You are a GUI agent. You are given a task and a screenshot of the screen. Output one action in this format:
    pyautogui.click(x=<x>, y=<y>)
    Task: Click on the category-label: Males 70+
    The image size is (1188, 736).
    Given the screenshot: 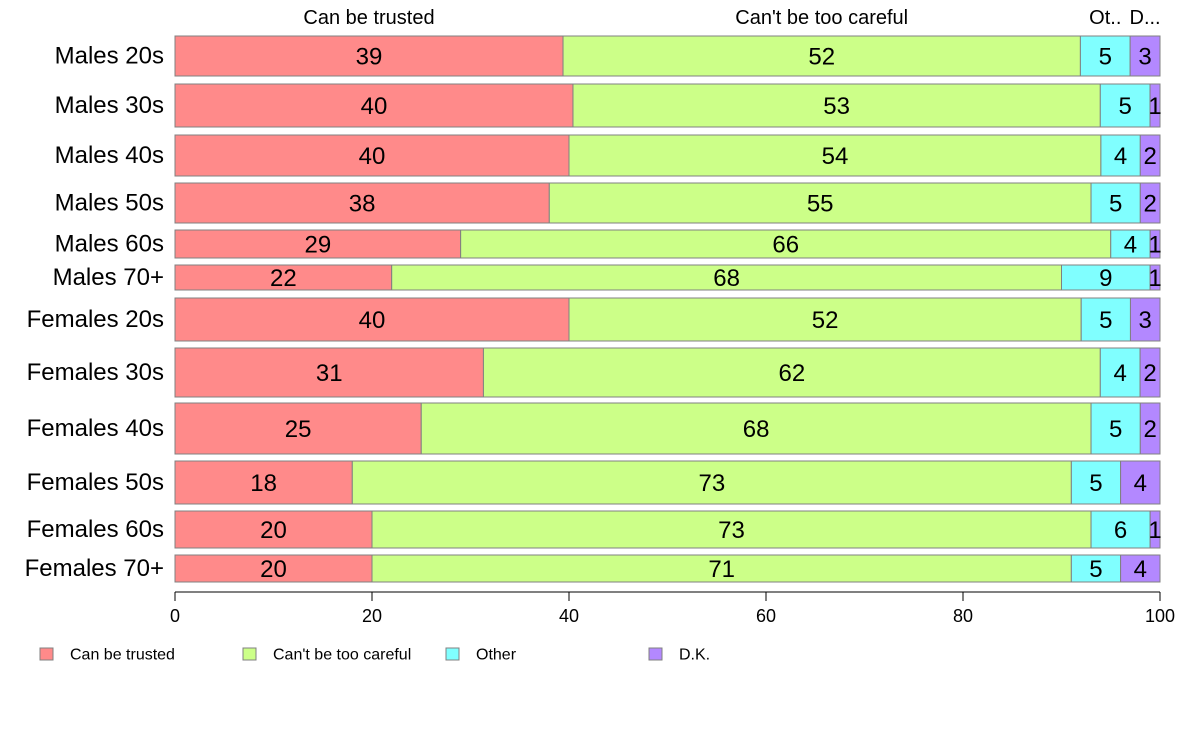 What is the action you would take?
    pyautogui.click(x=108, y=277)
    